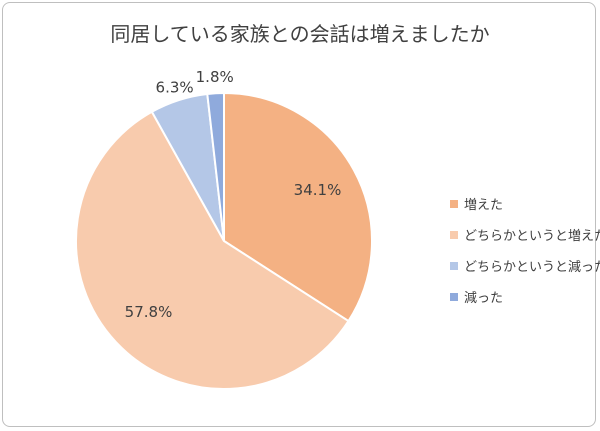 This screenshot has width=600, height=431. I want to click on legend-item-somewhat-increased: どちらかというと増えた, so click(525, 234).